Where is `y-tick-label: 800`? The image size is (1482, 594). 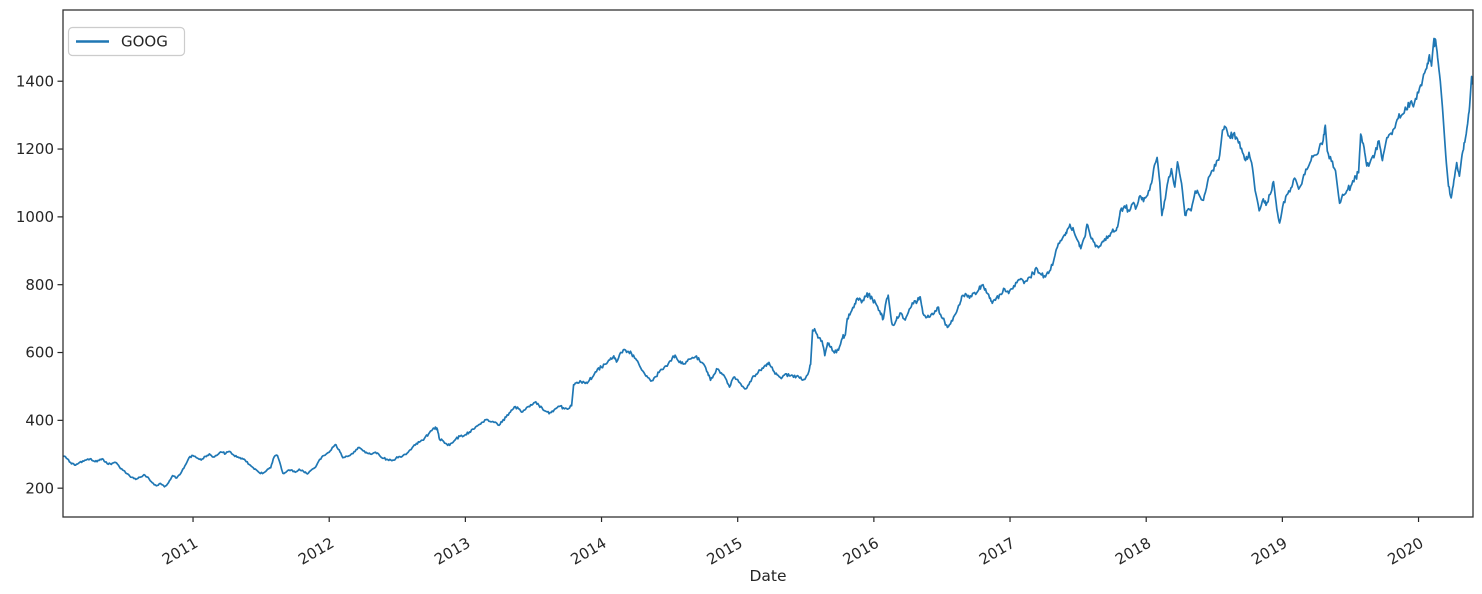
y-tick-label: 800 is located at coordinates (39, 285).